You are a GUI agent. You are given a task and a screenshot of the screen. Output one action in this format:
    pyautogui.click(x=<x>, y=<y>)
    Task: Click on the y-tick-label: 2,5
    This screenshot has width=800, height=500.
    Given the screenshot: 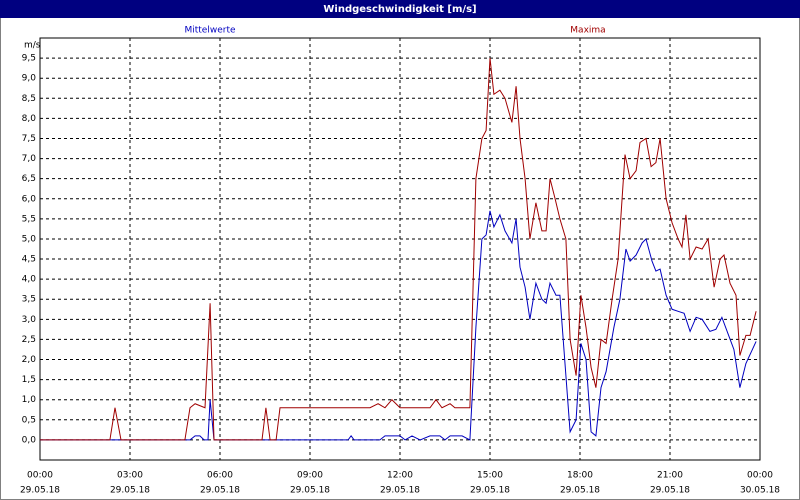 What is the action you would take?
    pyautogui.click(x=29, y=340)
    